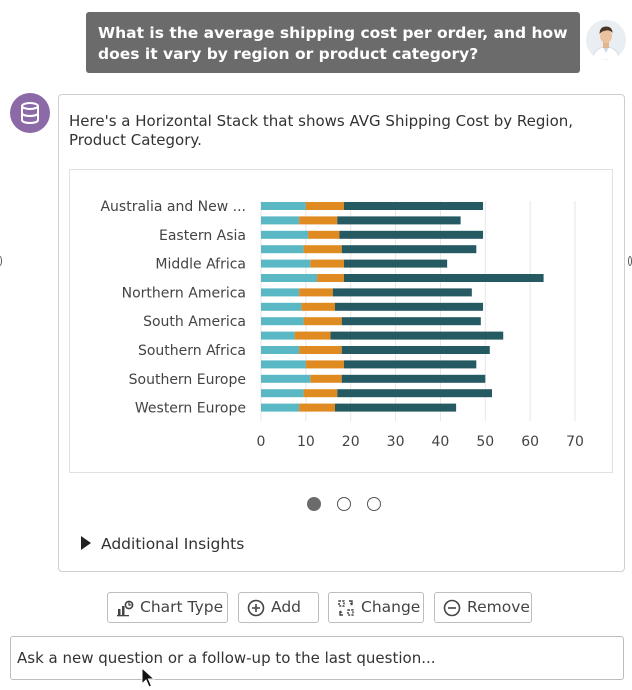 The image size is (632, 690). What do you see at coordinates (286, 607) in the screenshot?
I see `add-label: Add` at bounding box center [286, 607].